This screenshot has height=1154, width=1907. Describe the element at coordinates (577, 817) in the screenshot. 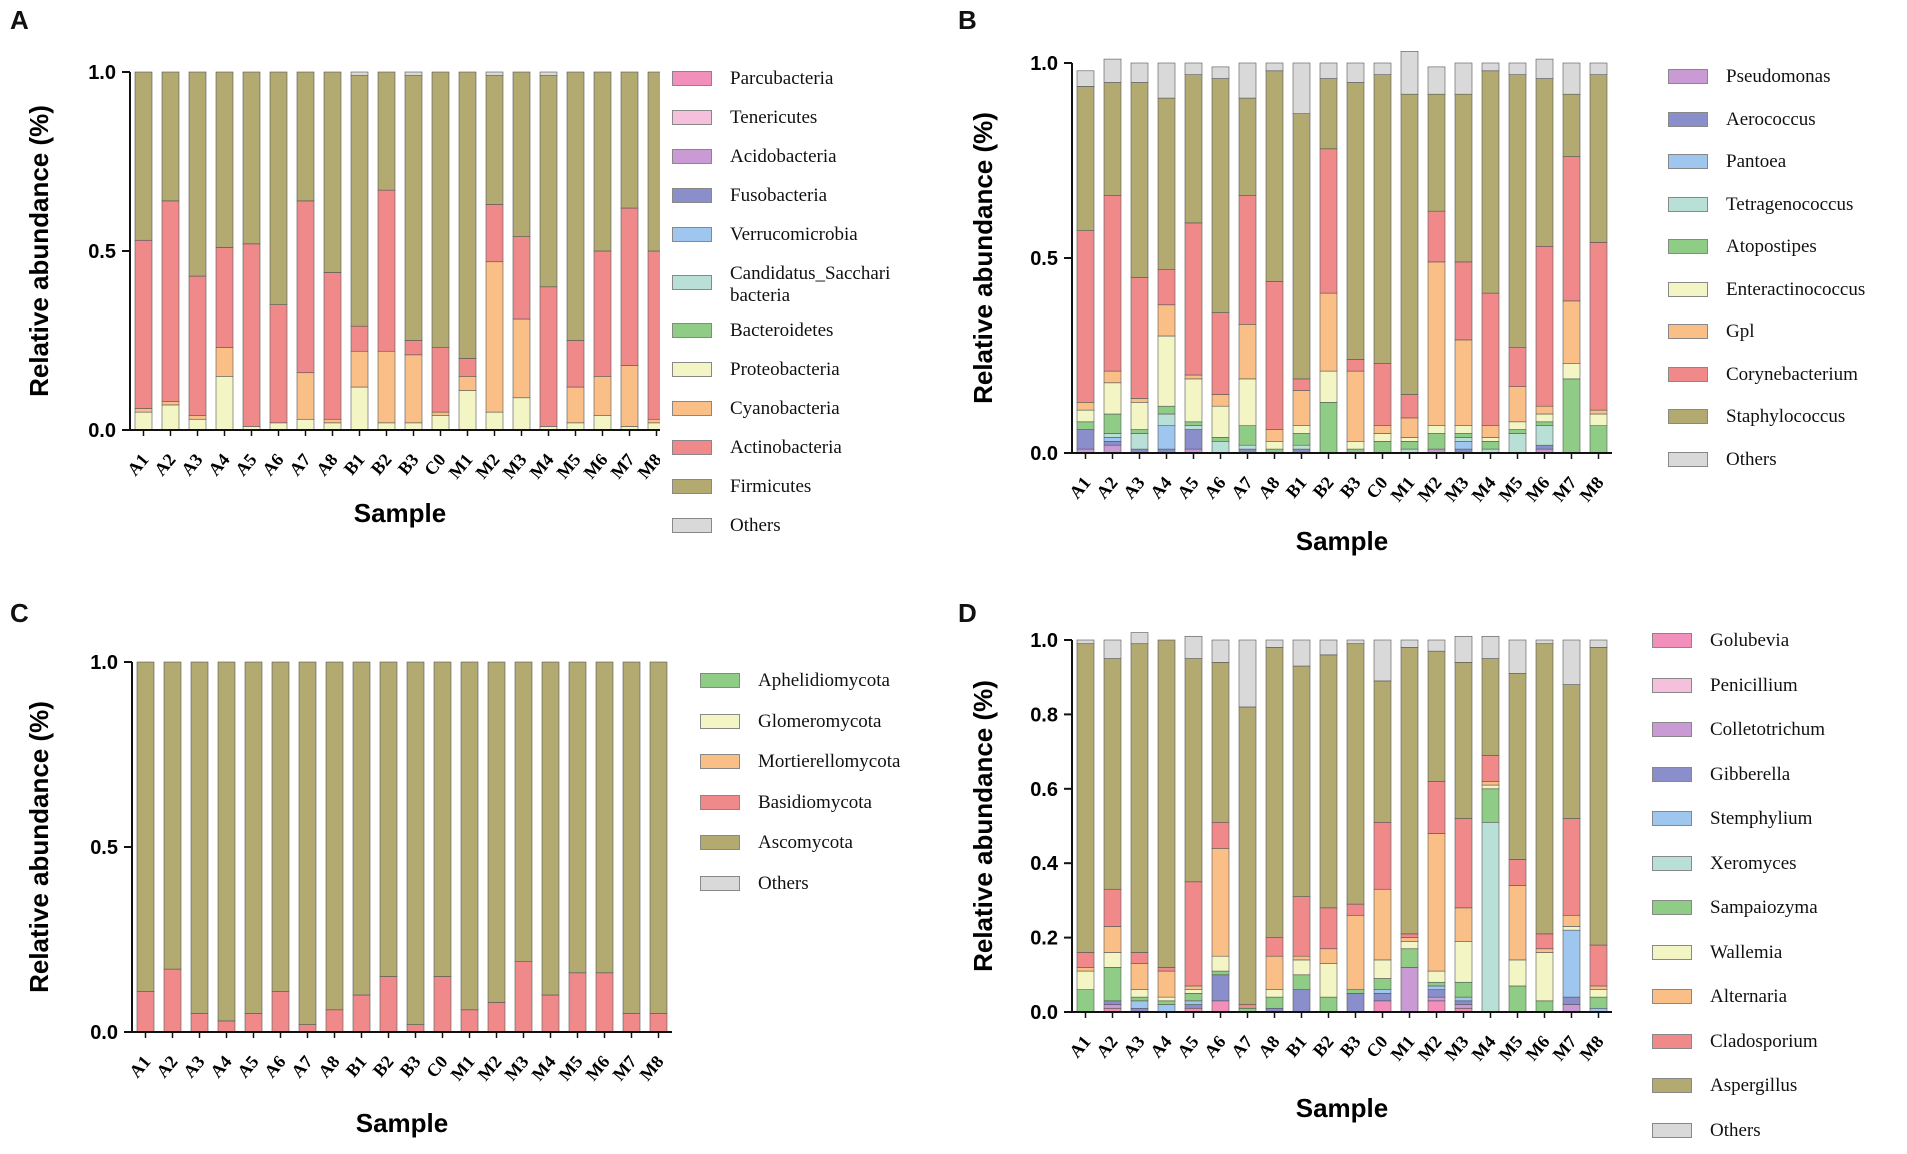

I see `bar-segment-m5-ascomycota` at that location.